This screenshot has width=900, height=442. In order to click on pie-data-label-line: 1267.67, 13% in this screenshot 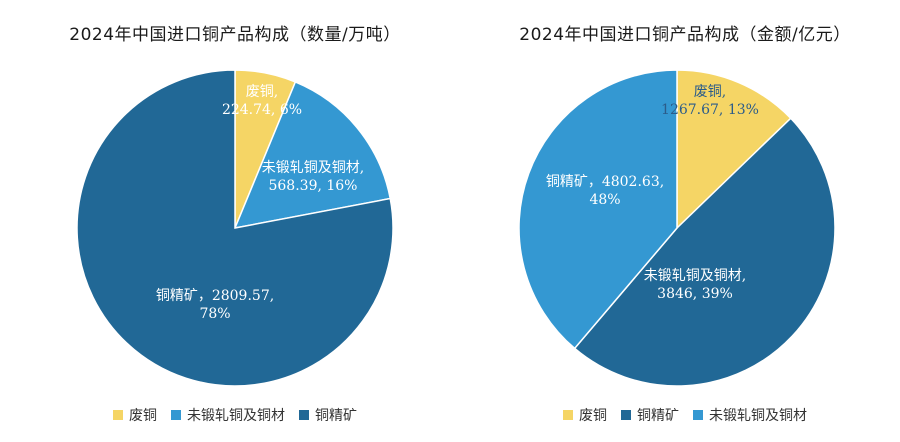, I will do `click(710, 110)`.